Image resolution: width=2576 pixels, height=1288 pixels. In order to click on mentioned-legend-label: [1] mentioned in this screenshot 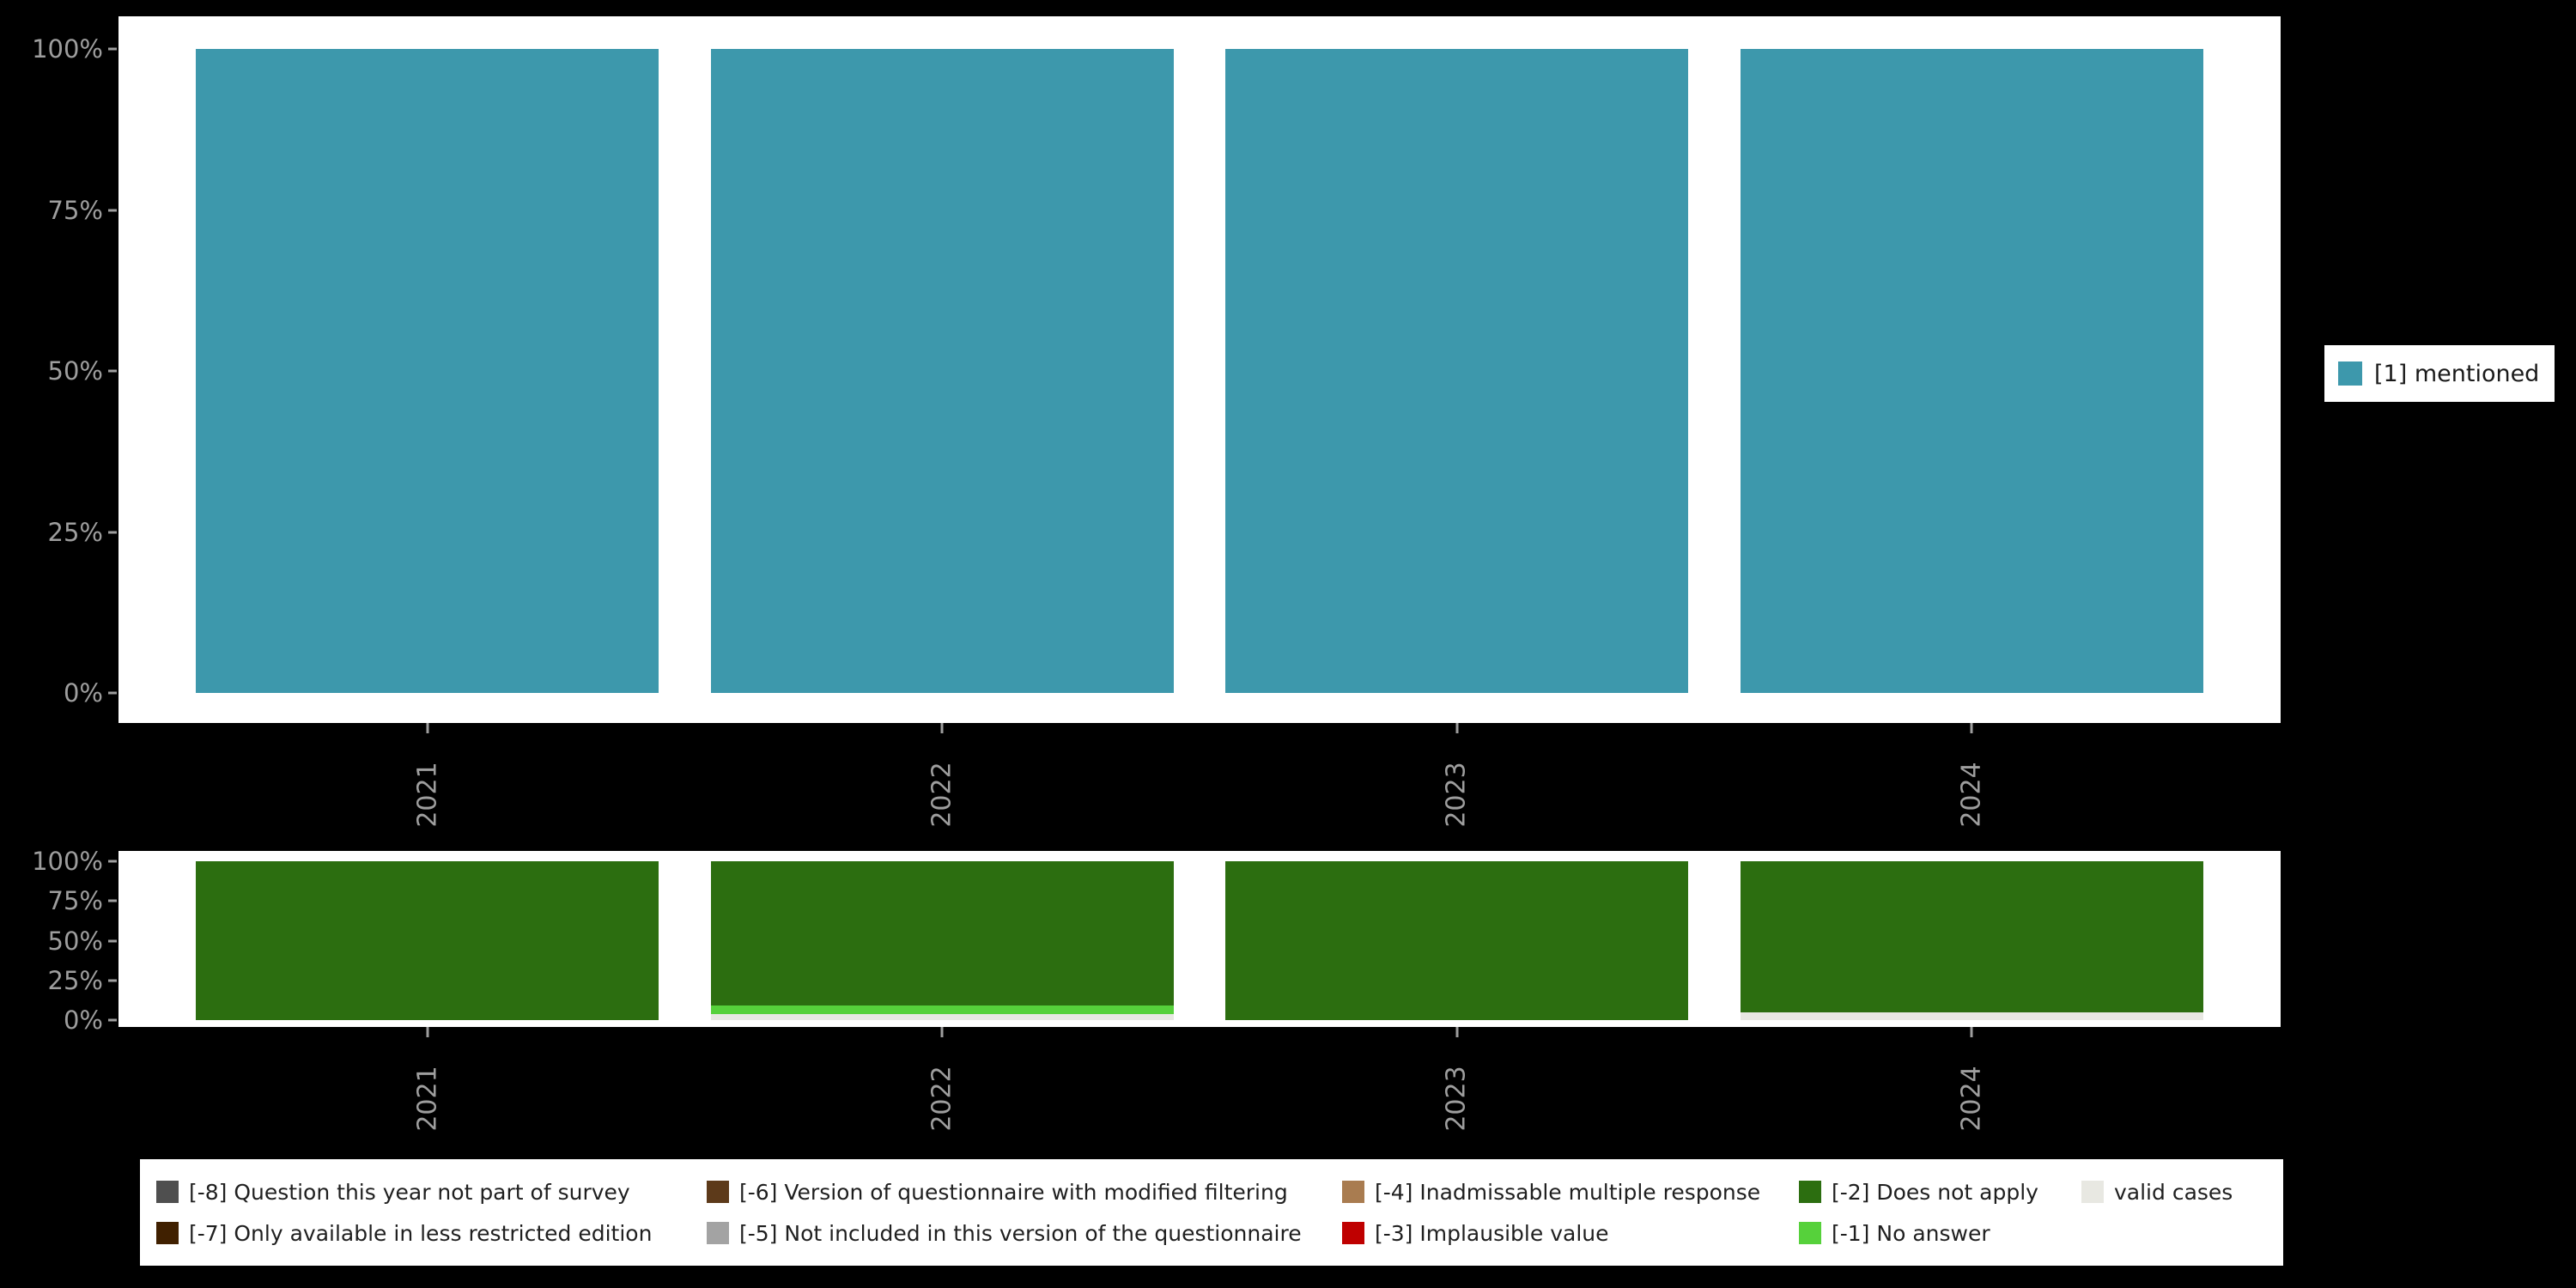, I will do `click(2457, 374)`.